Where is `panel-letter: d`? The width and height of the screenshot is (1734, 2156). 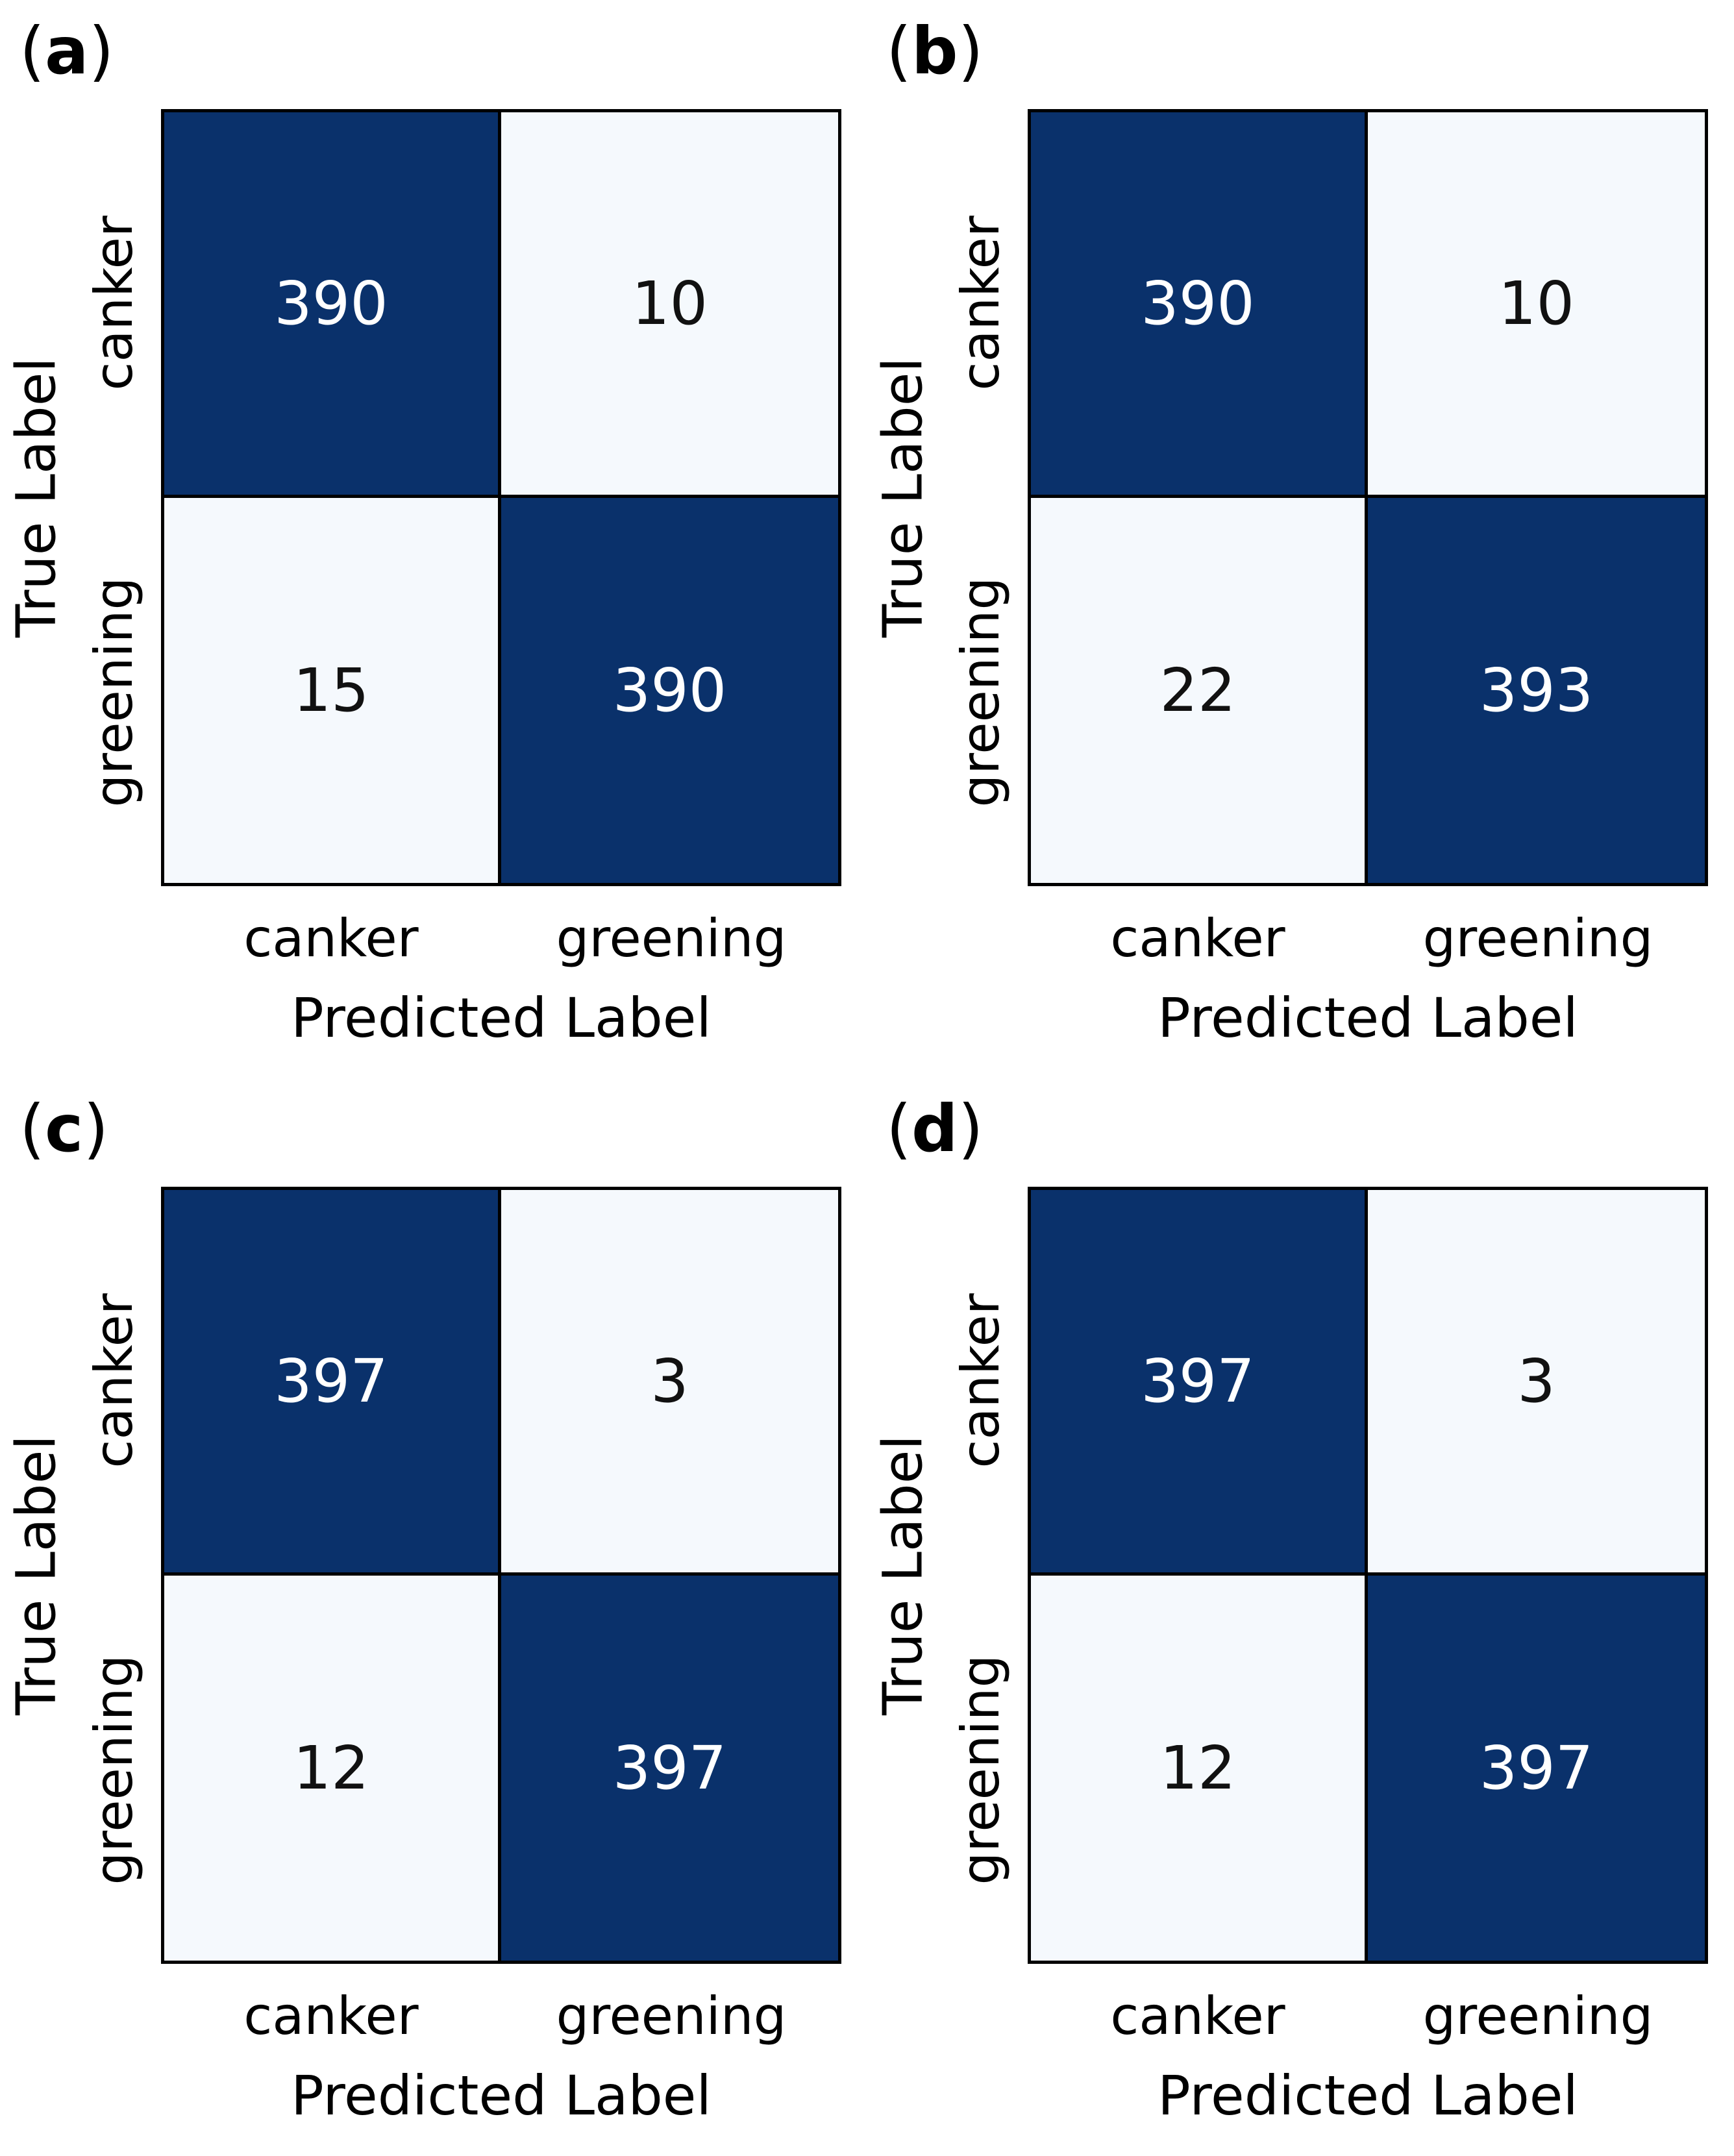
panel-letter: d is located at coordinates (934, 1129).